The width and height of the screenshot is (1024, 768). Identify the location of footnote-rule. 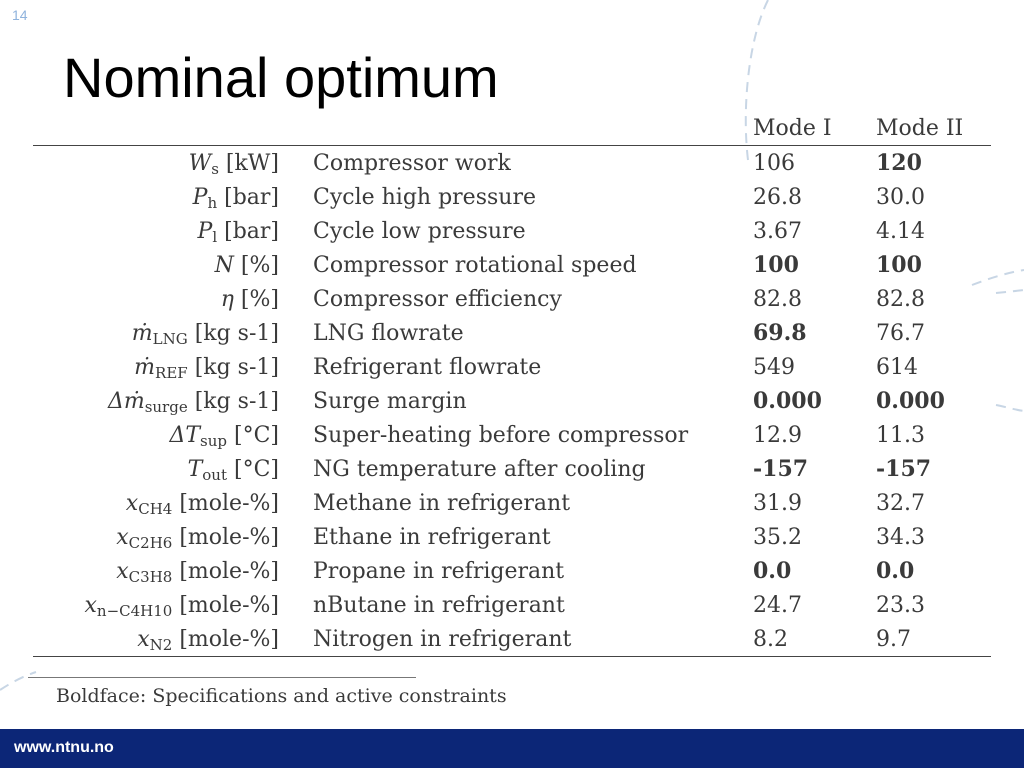
(222, 677).